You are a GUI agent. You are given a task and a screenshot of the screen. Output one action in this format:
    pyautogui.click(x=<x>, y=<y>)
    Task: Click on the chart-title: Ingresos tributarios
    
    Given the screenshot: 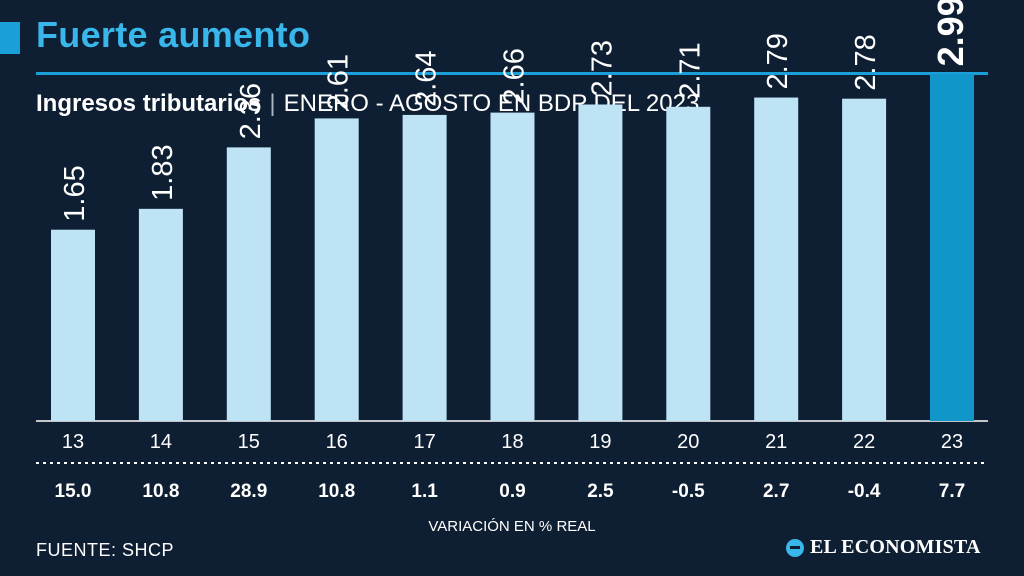 What is the action you would take?
    pyautogui.click(x=149, y=103)
    